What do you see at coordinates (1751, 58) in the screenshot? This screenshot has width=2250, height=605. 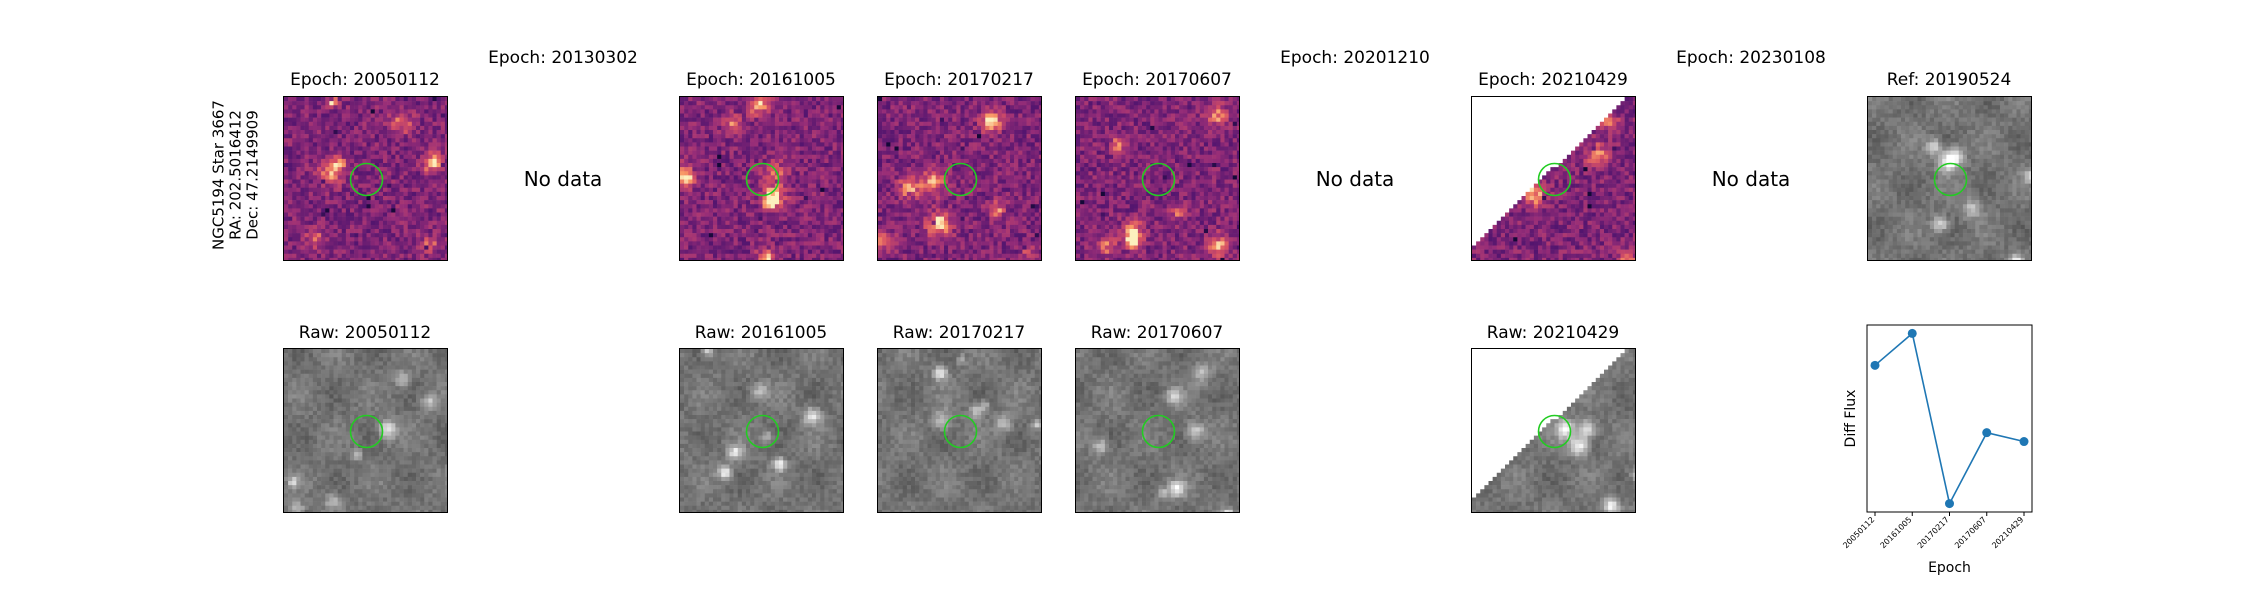 I see `panel-title: Epoch: 20230108` at bounding box center [1751, 58].